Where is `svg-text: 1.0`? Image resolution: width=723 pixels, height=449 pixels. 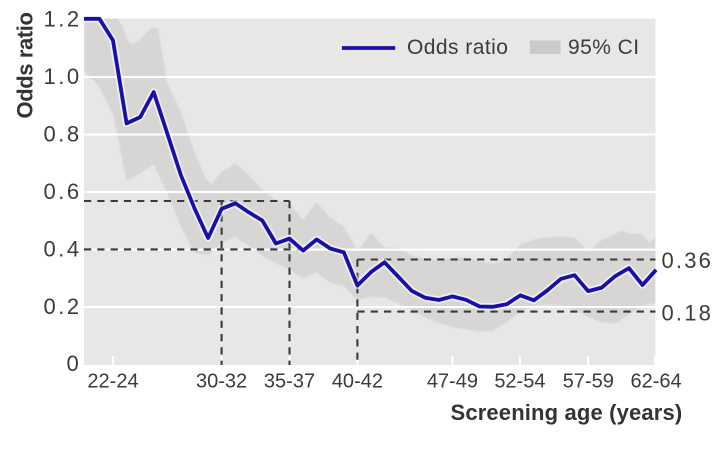 svg-text: 1.0 is located at coordinates (63, 76).